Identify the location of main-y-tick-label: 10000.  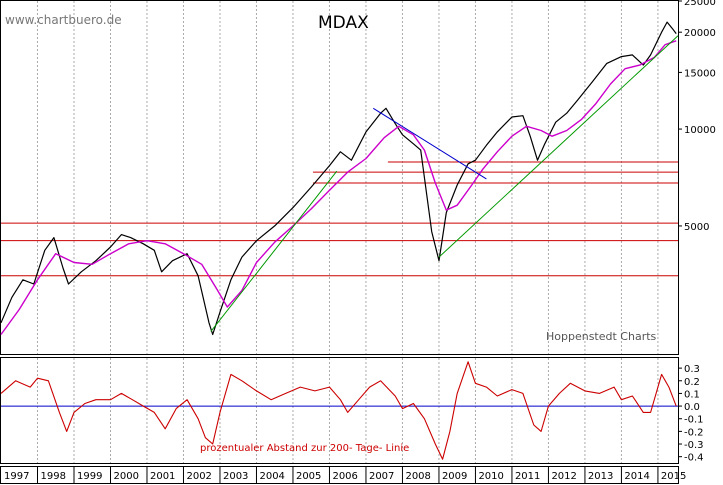
(700, 130).